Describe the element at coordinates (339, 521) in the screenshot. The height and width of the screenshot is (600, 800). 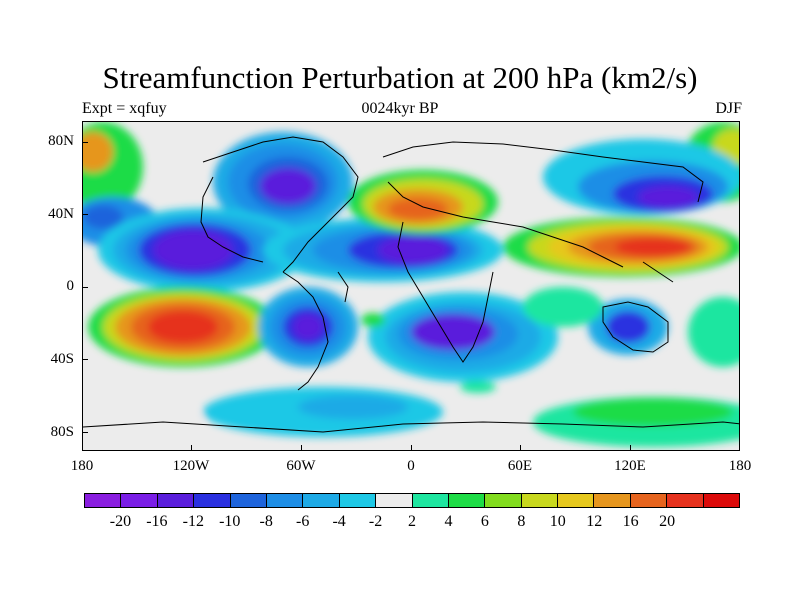
I see `colorbar-label: -4` at that location.